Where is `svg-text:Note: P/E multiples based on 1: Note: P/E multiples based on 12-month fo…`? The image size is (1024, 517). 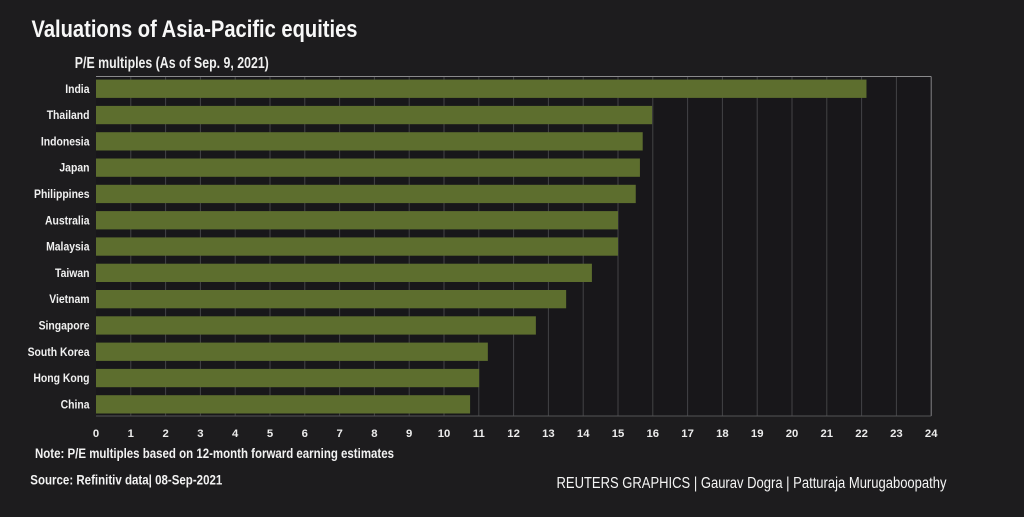 svg-text:Note: P/E multiples based on 1: Note: P/E multiples based on 12-month fo… is located at coordinates (214, 453).